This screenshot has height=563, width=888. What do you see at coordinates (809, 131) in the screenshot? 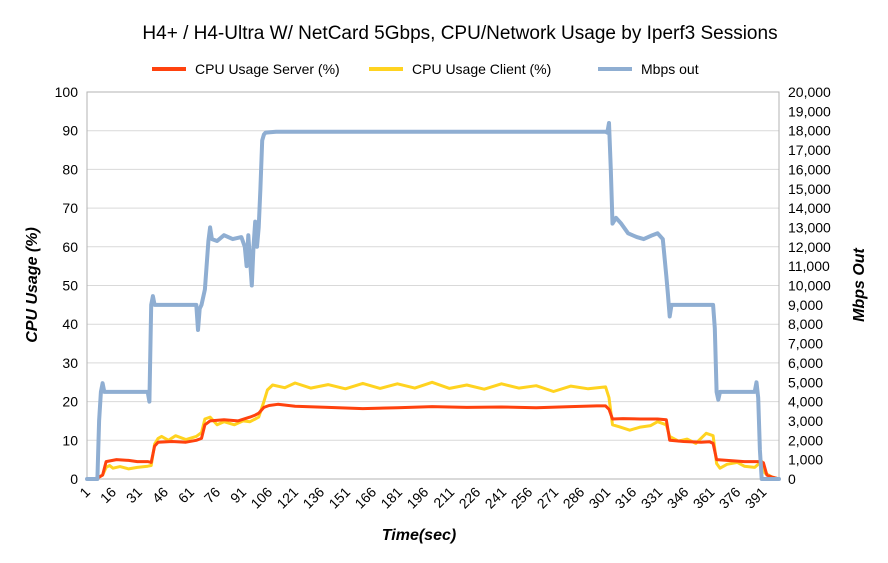
I see `y2-tick-label: 18,000` at bounding box center [809, 131].